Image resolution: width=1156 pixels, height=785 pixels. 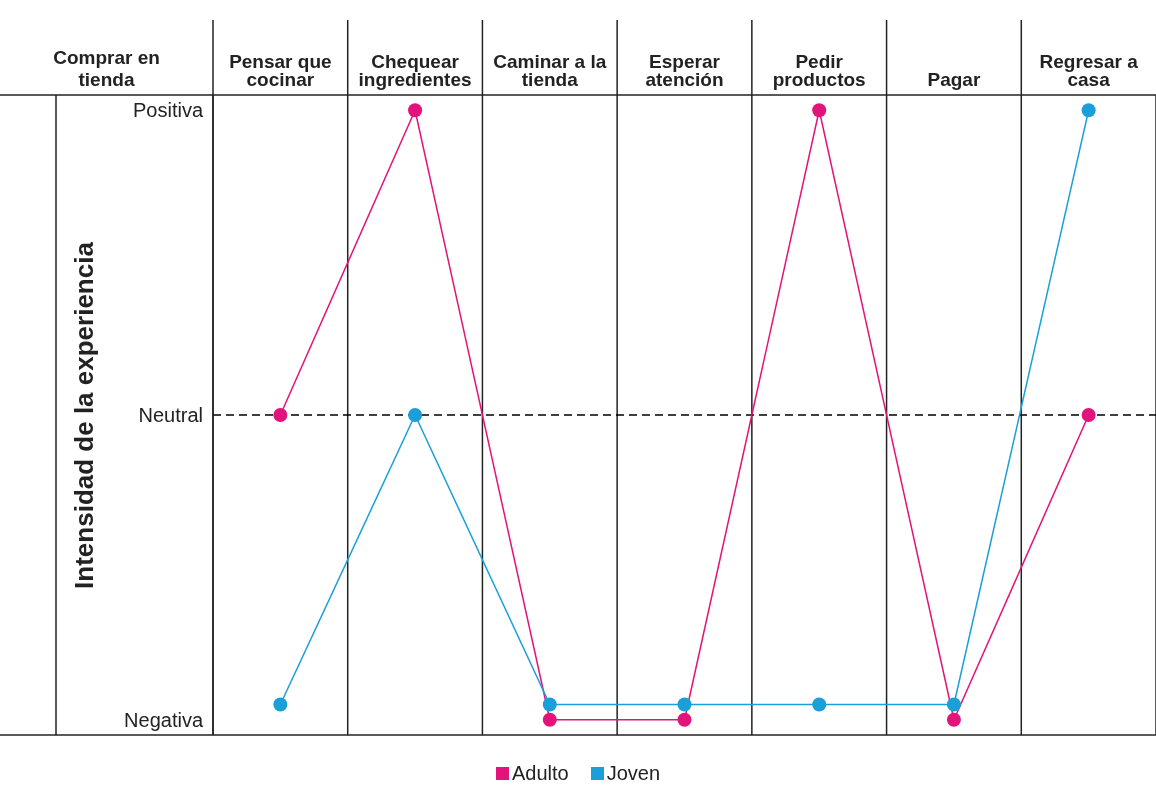 What do you see at coordinates (1088, 70) in the screenshot?
I see `x-tick-label: Regresar a casa` at bounding box center [1088, 70].